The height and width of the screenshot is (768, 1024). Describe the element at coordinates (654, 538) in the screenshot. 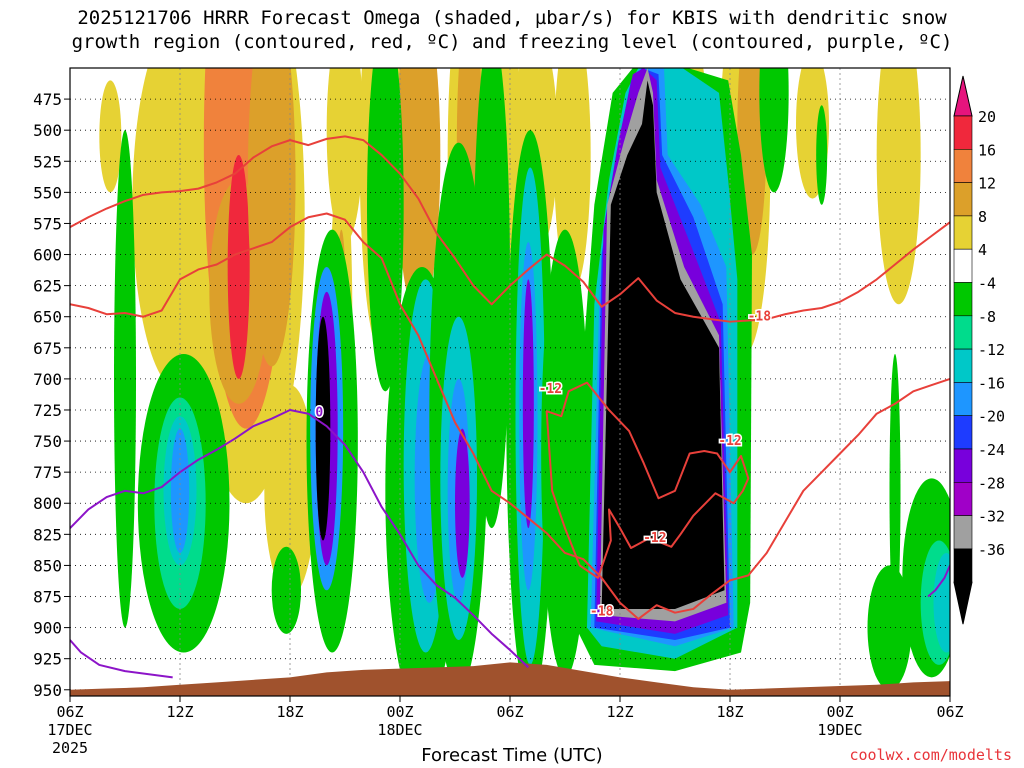

I see `contour-label-3: -12` at that location.